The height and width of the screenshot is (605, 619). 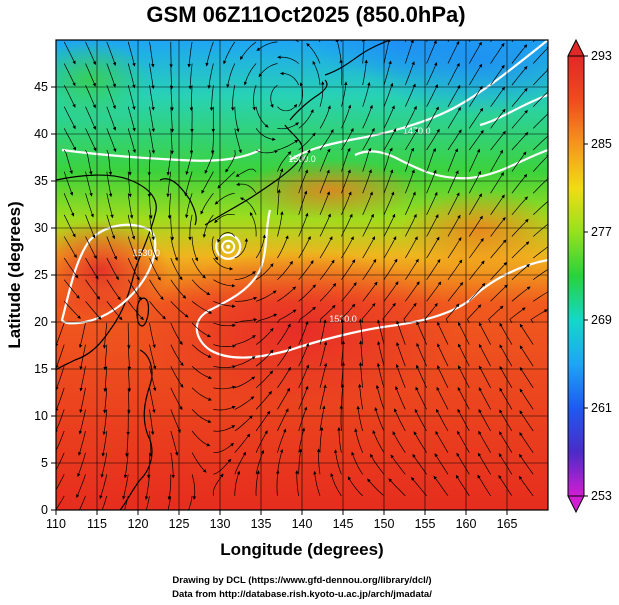 What do you see at coordinates (41, 369) in the screenshot?
I see `y-tick-label-15: 15` at bounding box center [41, 369].